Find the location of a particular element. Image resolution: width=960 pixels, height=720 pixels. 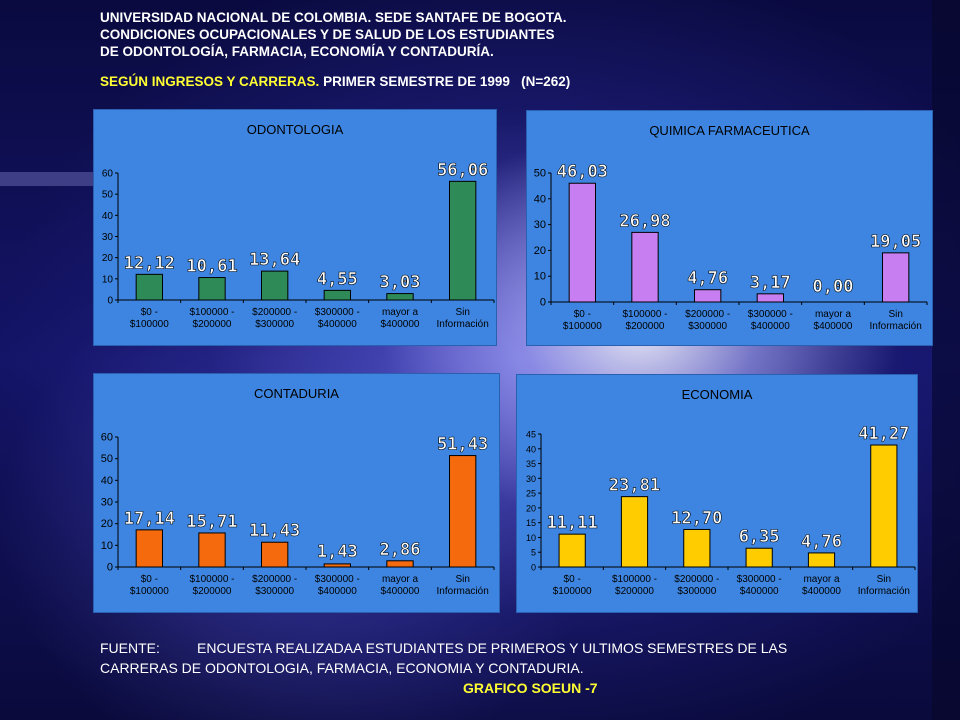

data-label: 12,70 is located at coordinates (696, 518).